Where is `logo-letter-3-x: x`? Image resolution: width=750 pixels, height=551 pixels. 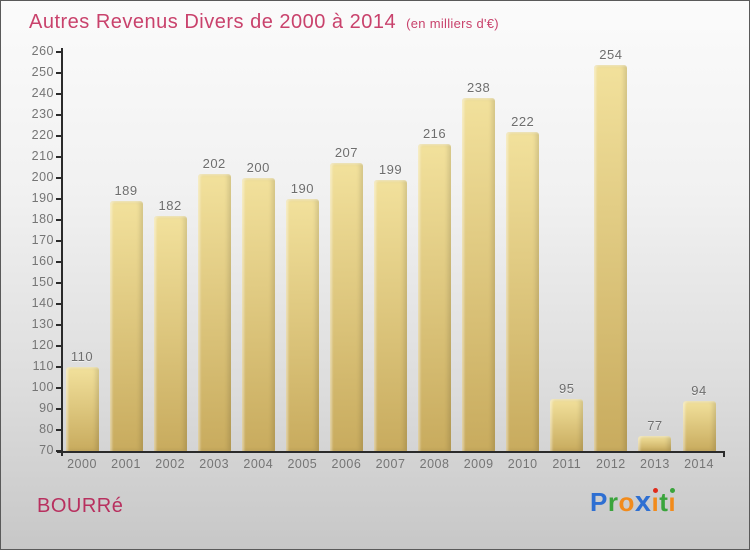 logo-letter-3-x: x is located at coordinates (643, 502).